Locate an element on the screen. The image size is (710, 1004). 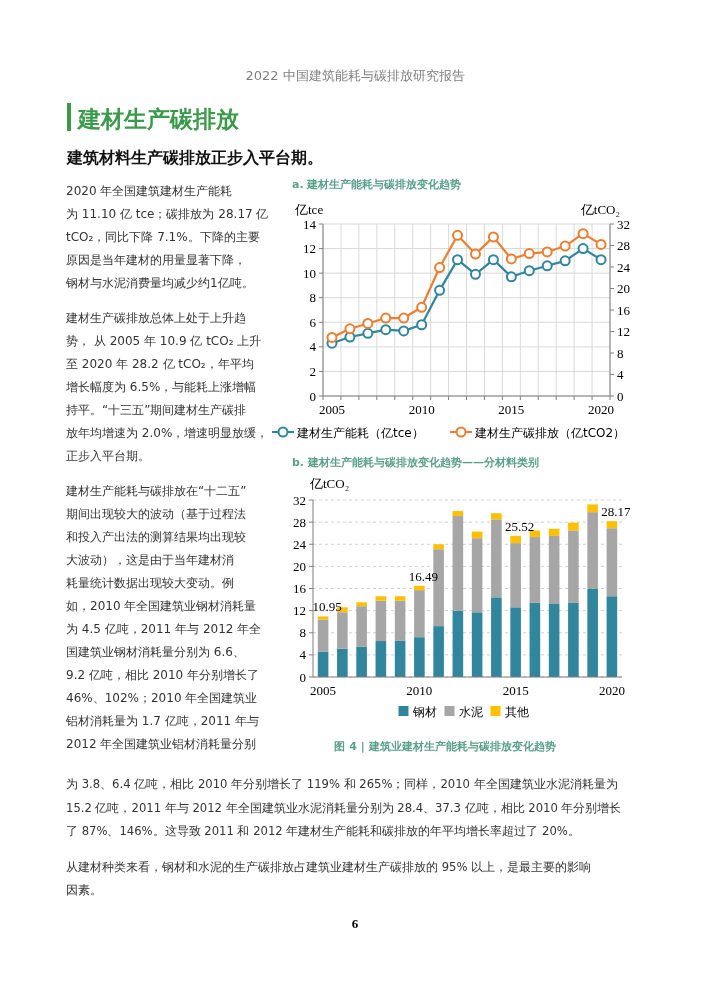
y-axis-title: 亿tCO₂ is located at coordinates (329, 483).